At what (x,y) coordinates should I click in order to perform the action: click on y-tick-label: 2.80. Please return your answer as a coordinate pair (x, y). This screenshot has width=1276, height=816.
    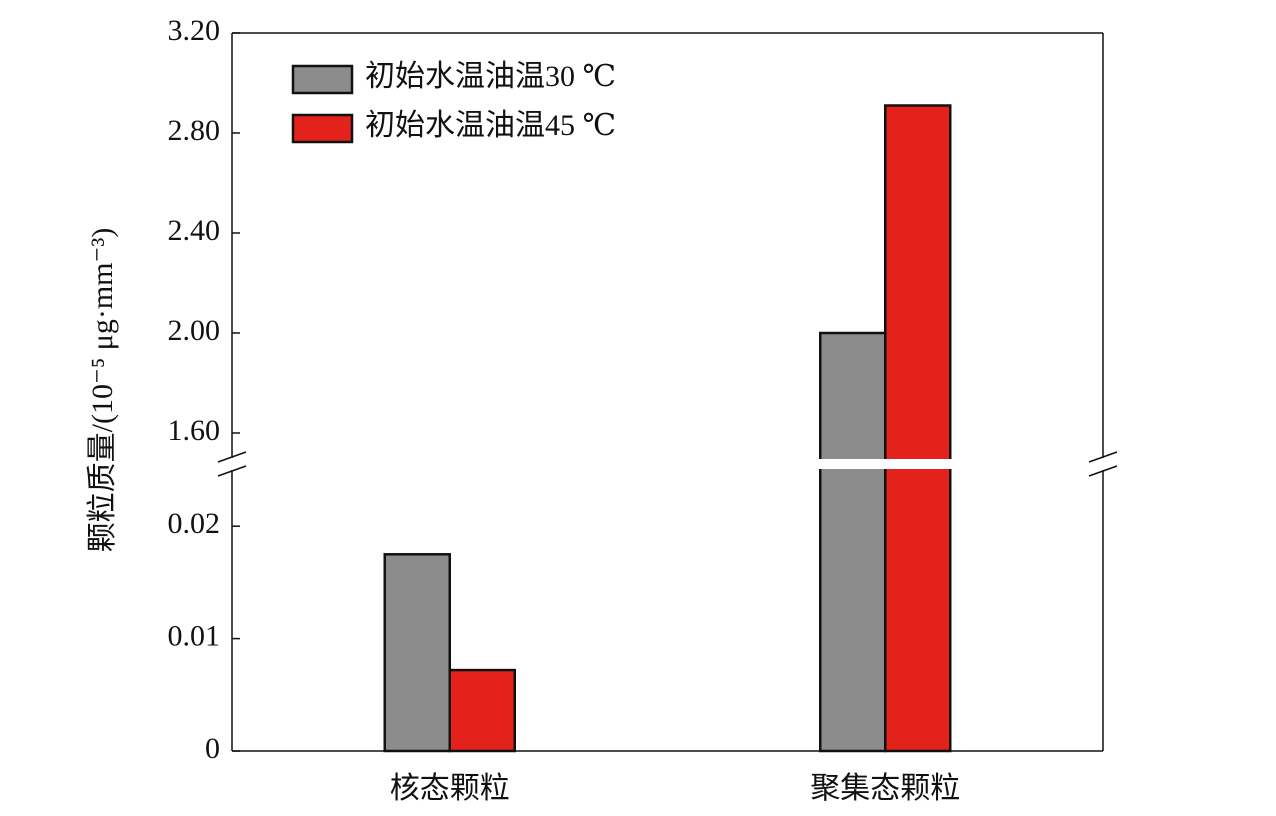
    Looking at the image, I should click on (194, 130).